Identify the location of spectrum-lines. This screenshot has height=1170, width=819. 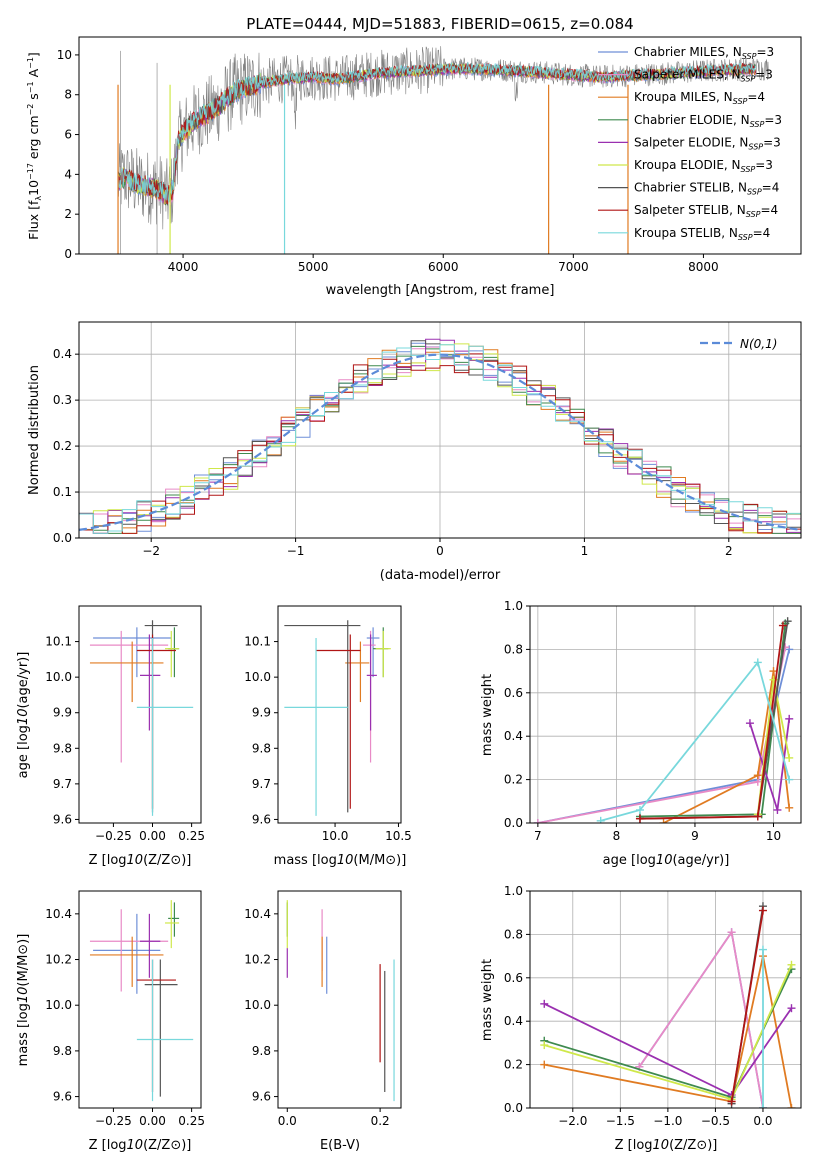
(443, 150).